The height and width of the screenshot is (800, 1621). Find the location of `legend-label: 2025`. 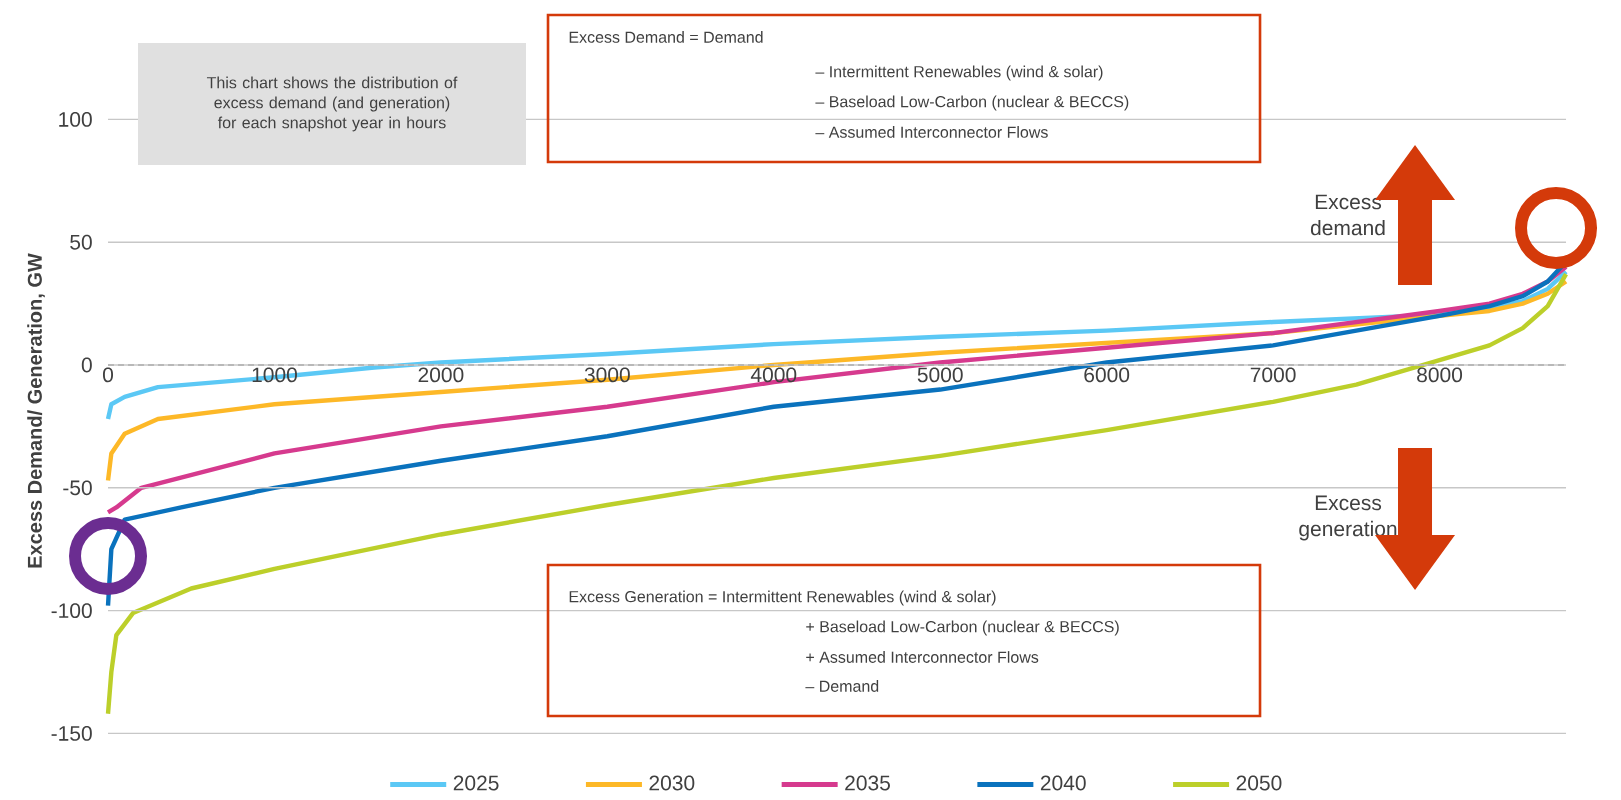

legend-label: 2025 is located at coordinates (476, 783).